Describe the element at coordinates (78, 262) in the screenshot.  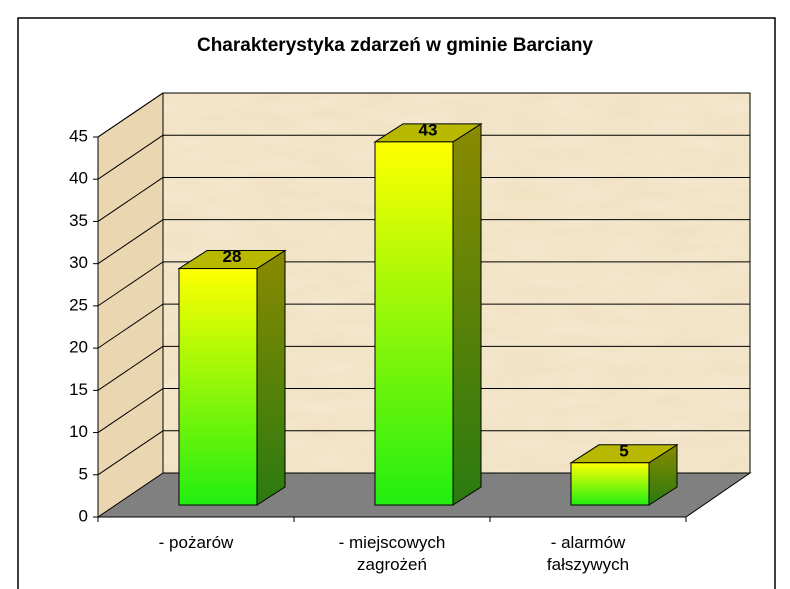
I see `y-tick-label: 30` at that location.